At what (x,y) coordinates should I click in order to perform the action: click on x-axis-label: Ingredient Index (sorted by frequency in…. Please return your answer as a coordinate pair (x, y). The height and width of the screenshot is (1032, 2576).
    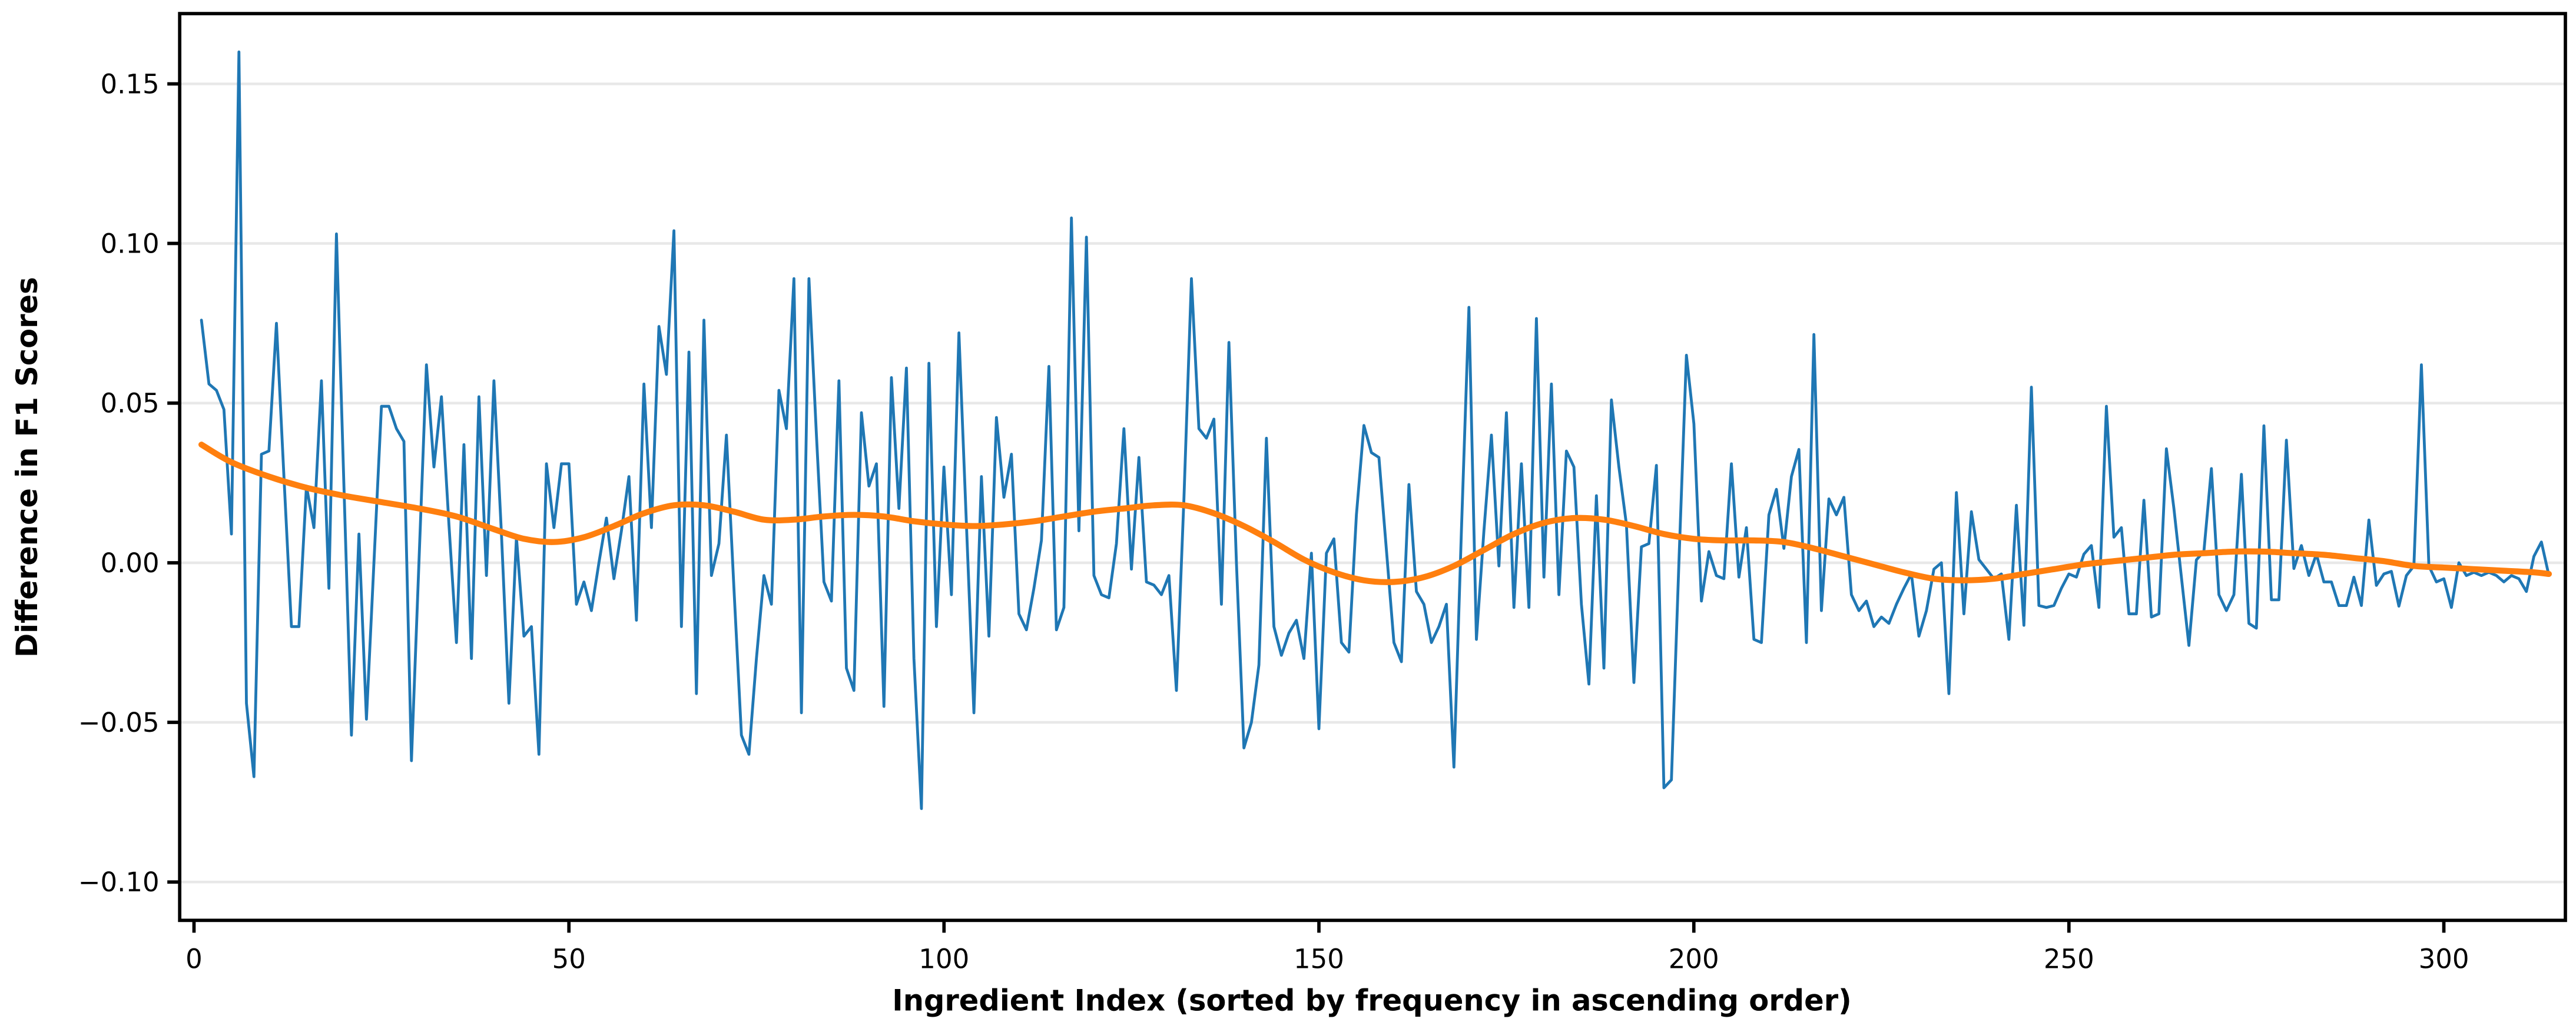
    Looking at the image, I should click on (1371, 1000).